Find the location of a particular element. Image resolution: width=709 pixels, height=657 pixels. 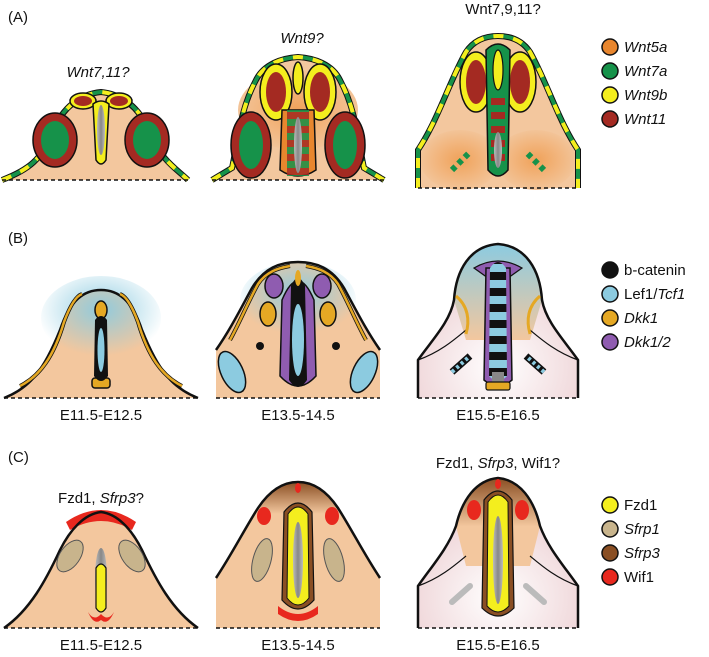

caption-c-3: Fzd1, Sfrp3, Wif1? is located at coordinates (498, 463).